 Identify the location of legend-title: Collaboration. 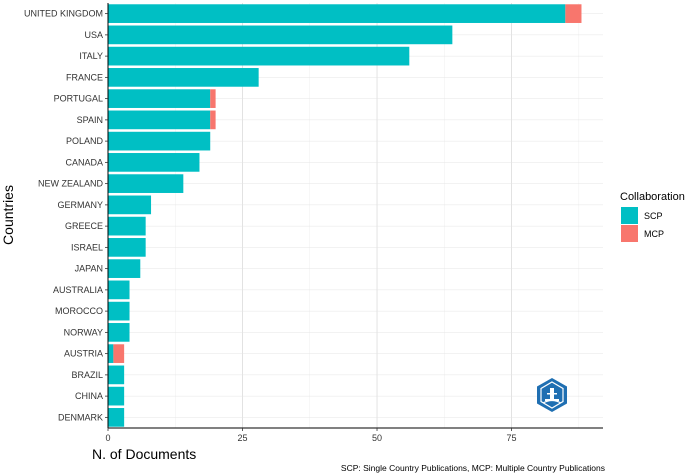
(652, 197).